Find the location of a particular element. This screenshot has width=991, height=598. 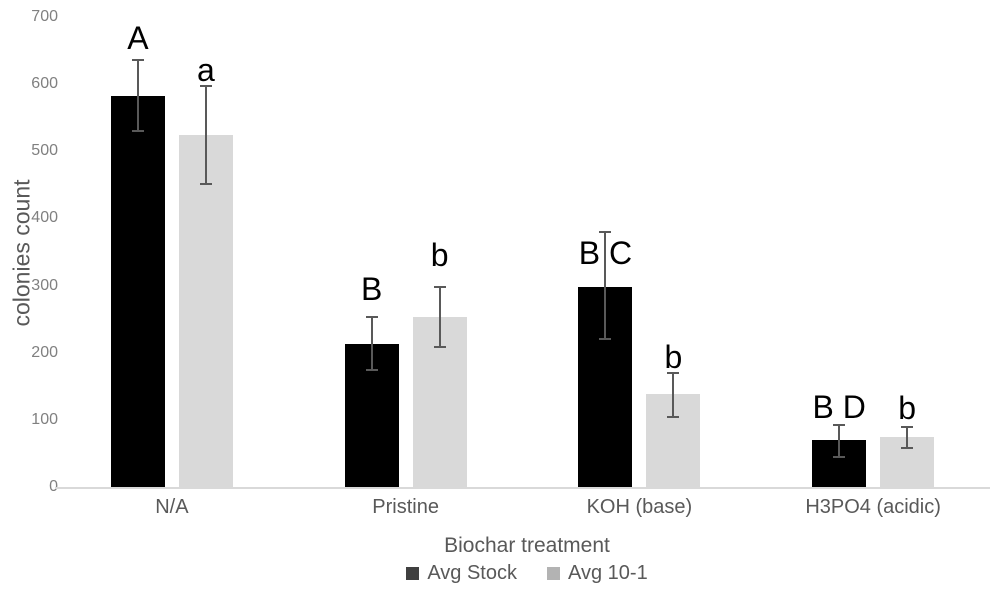

x-category-label: Pristine is located at coordinates (405, 507).